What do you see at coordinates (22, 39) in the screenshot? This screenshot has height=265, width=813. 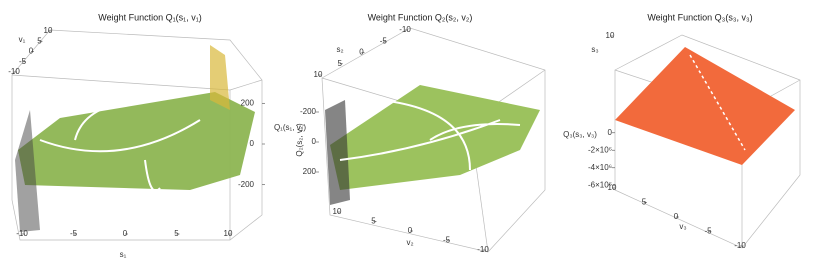 I see `y-axis-label: v₁` at bounding box center [22, 39].